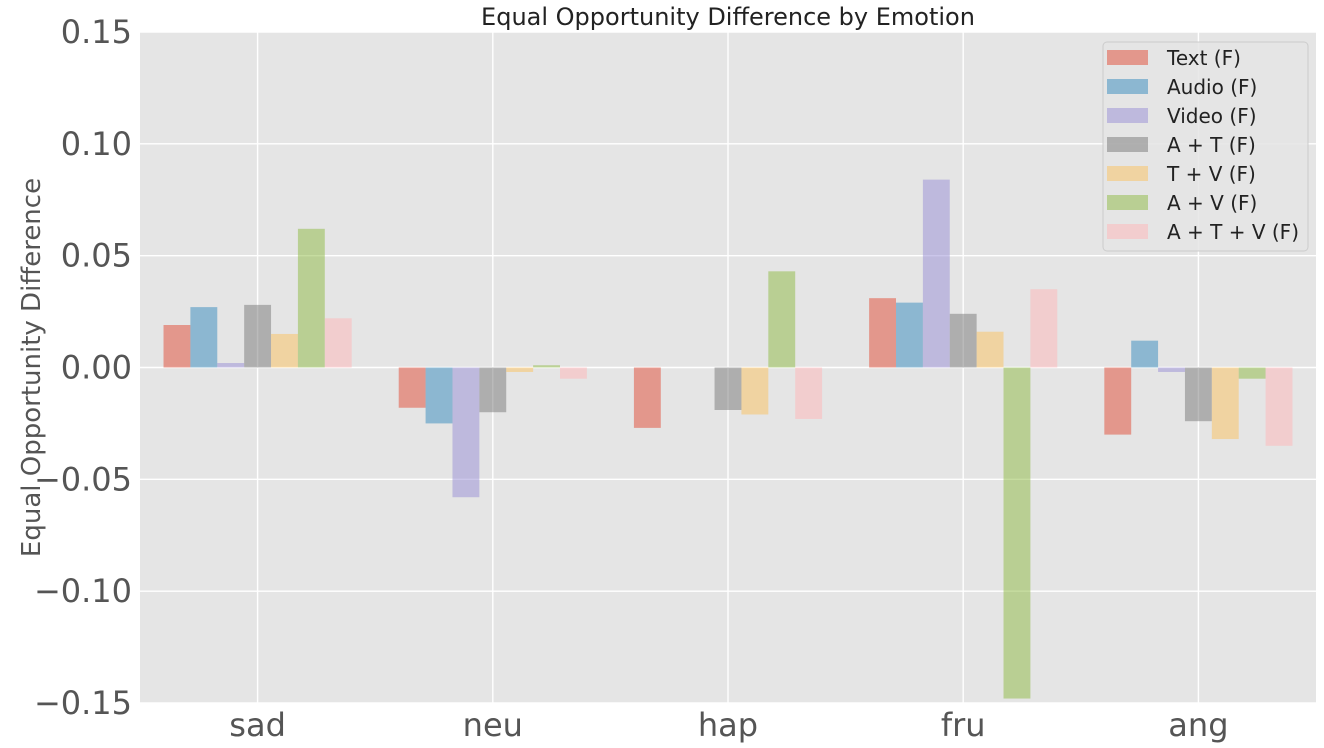 This screenshot has height=748, width=1324. I want to click on legend-frame, so click(1205, 146).